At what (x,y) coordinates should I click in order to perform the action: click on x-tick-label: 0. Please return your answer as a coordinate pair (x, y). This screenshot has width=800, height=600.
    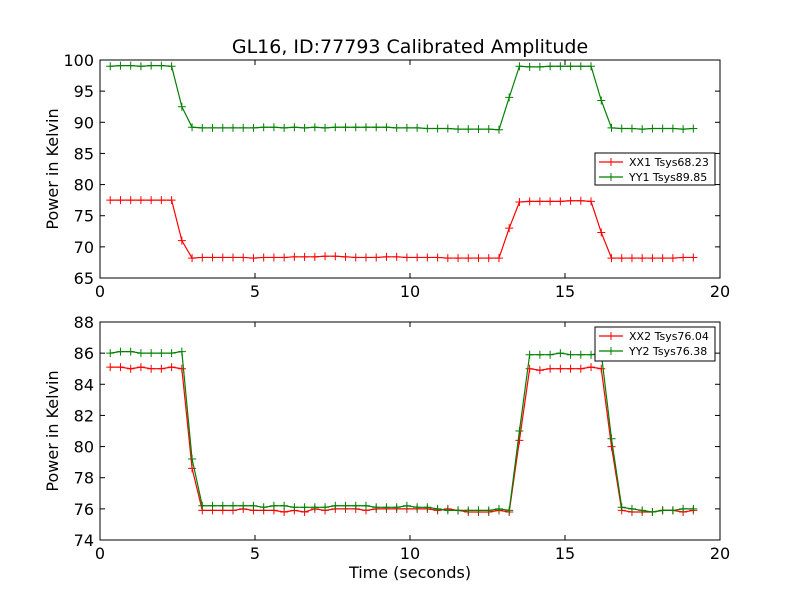
    Looking at the image, I should click on (100, 553).